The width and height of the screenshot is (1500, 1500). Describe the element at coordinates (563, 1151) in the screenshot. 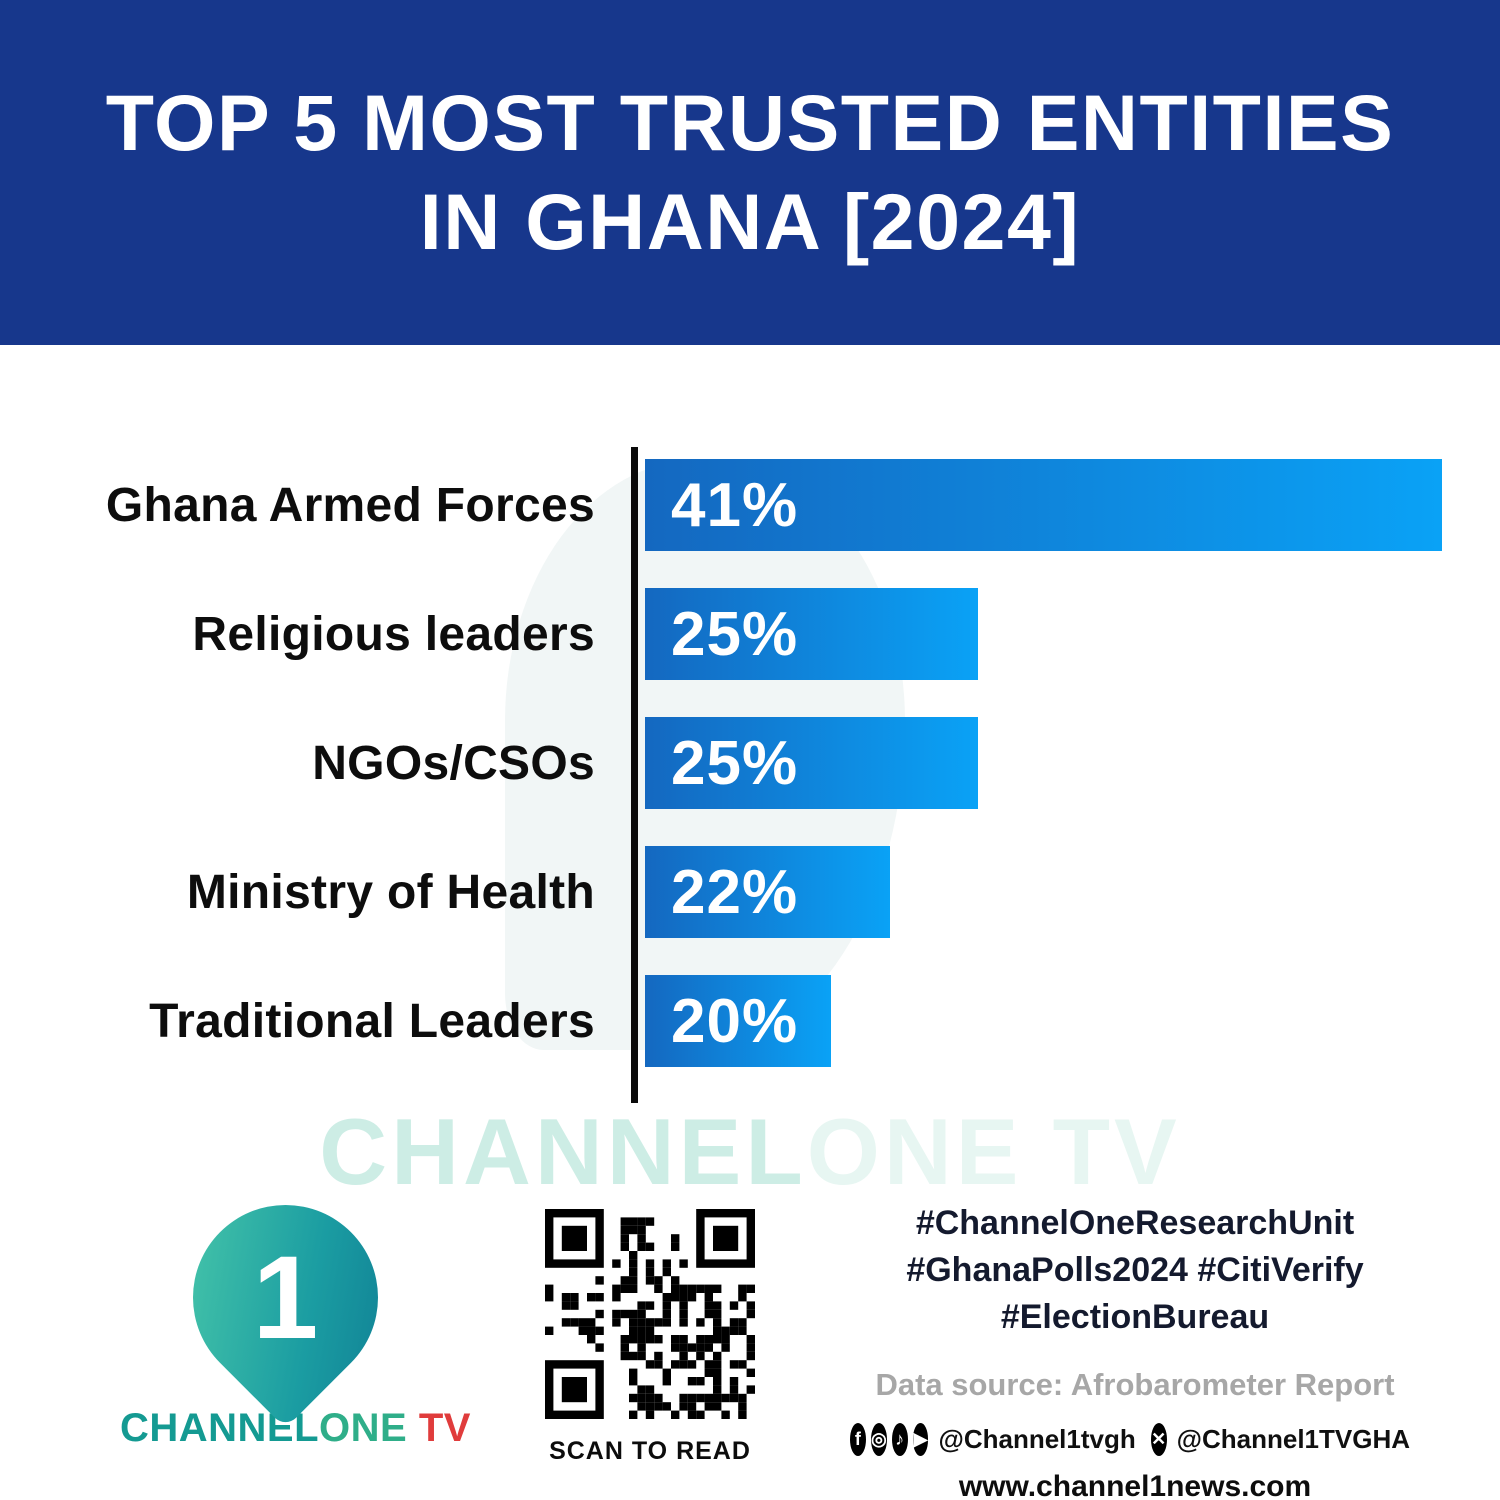

I see `watermark-part1: CHANNEL` at that location.